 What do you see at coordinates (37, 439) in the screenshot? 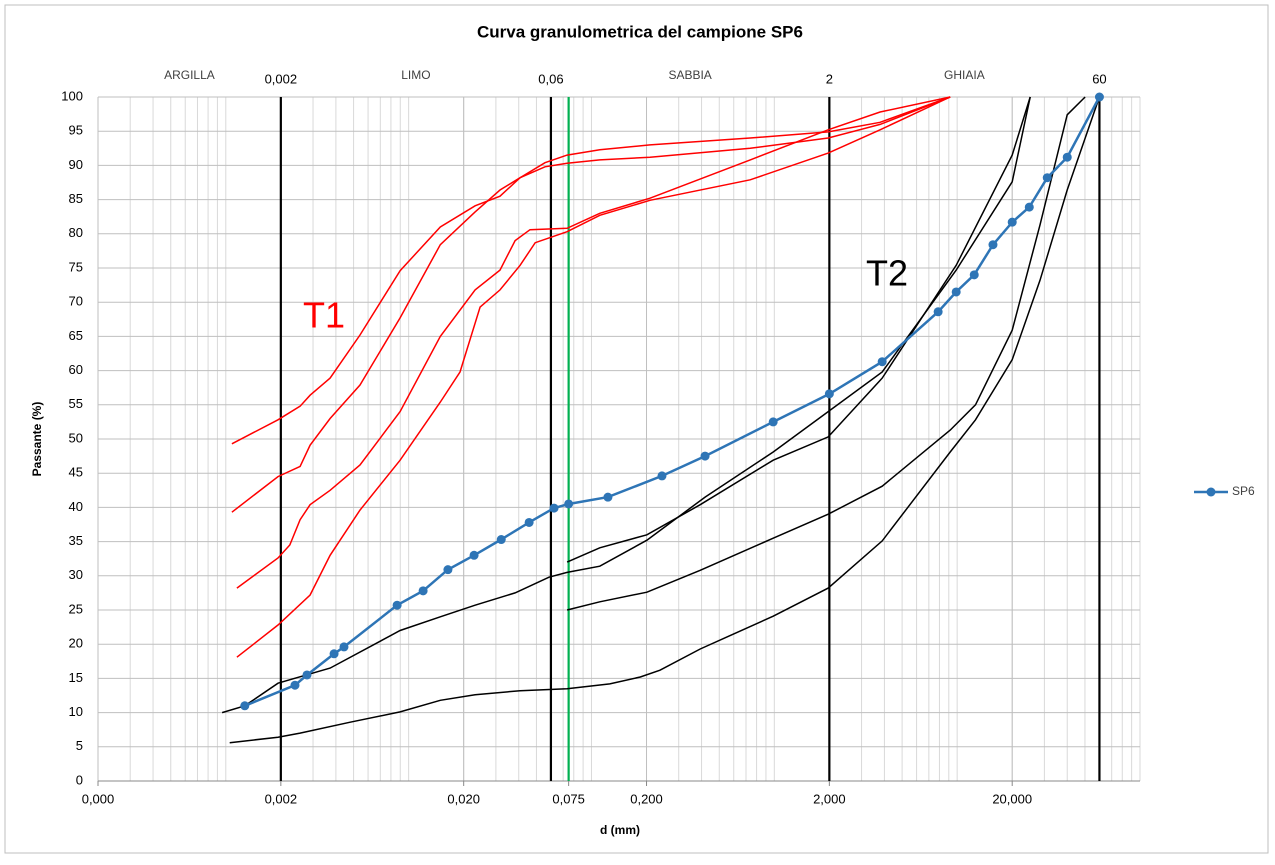
I see `y-axis-label: Passante (%)` at bounding box center [37, 439].